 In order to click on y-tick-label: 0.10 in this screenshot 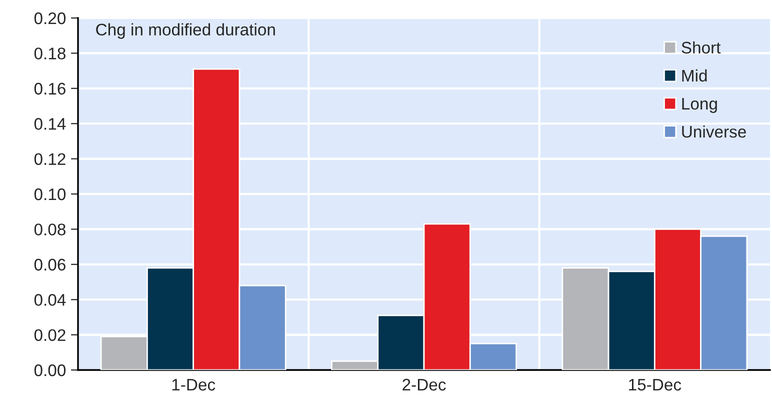, I will do `click(50, 194)`.